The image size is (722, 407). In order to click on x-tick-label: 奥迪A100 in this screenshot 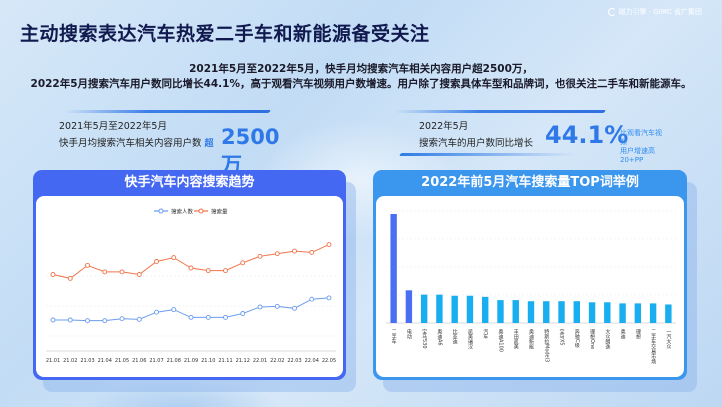, I will do `click(500, 340)`.